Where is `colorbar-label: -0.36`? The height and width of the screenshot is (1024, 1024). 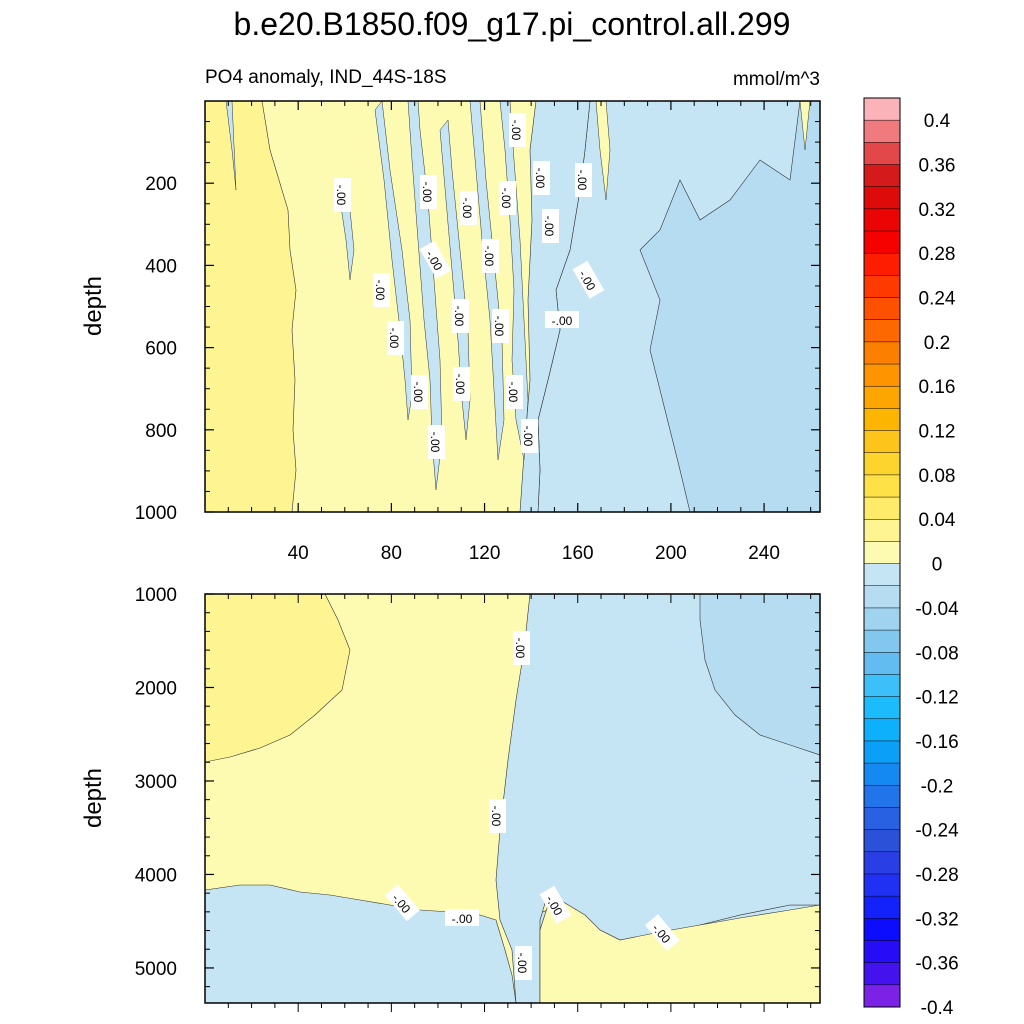 colorbar-label: -0.36 is located at coordinates (936, 964).